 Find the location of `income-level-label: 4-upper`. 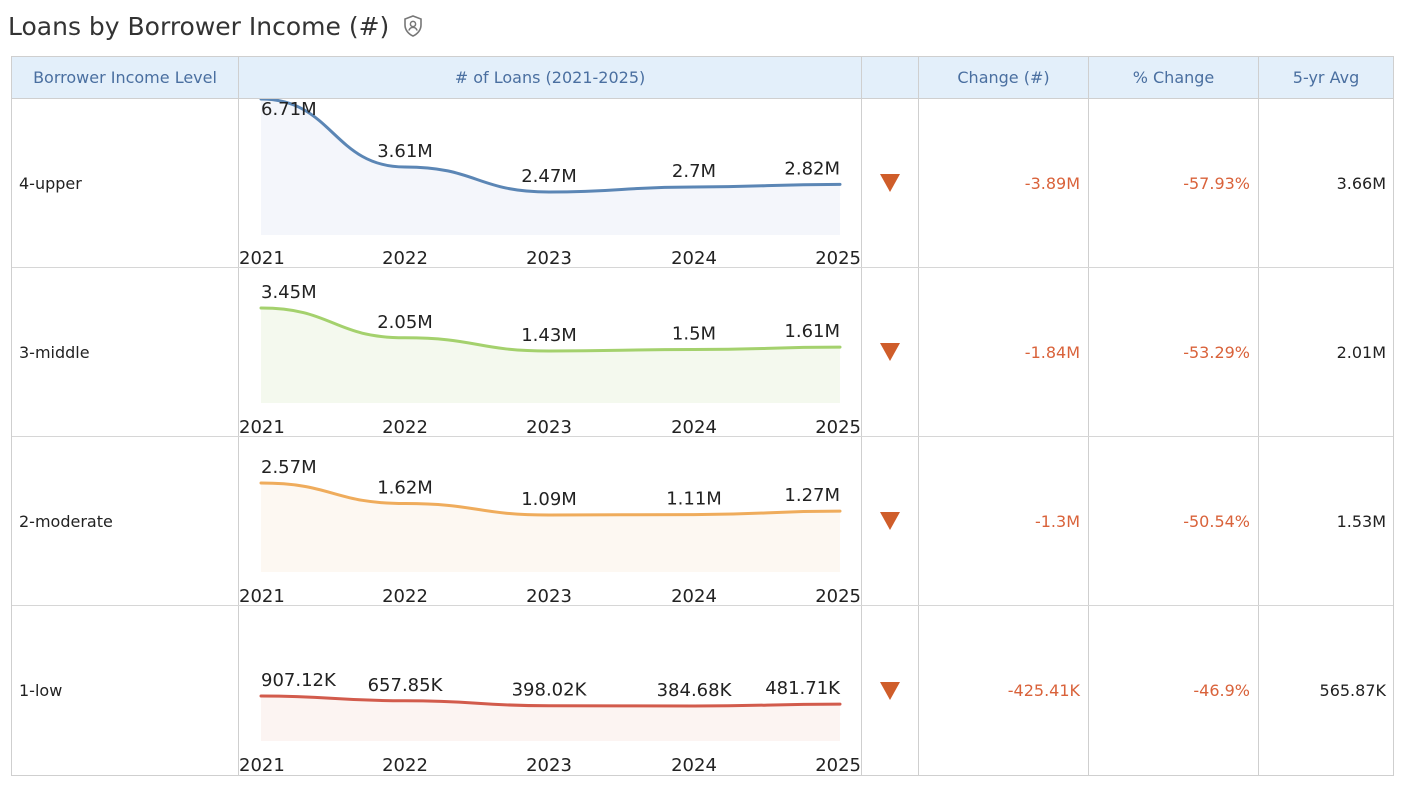

income-level-label: 4-upper is located at coordinates (125, 183).